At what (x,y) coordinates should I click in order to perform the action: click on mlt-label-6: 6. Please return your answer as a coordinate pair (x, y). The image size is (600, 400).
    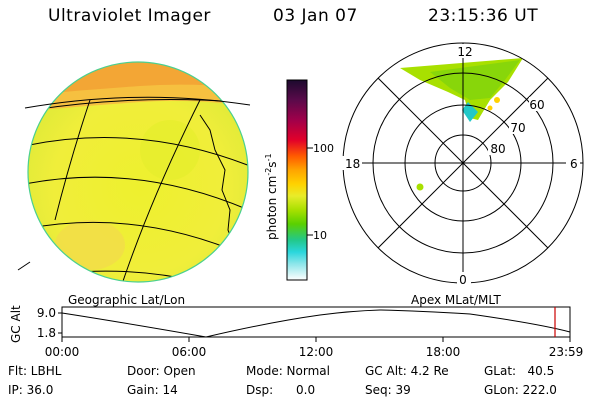
    Looking at the image, I should click on (574, 164).